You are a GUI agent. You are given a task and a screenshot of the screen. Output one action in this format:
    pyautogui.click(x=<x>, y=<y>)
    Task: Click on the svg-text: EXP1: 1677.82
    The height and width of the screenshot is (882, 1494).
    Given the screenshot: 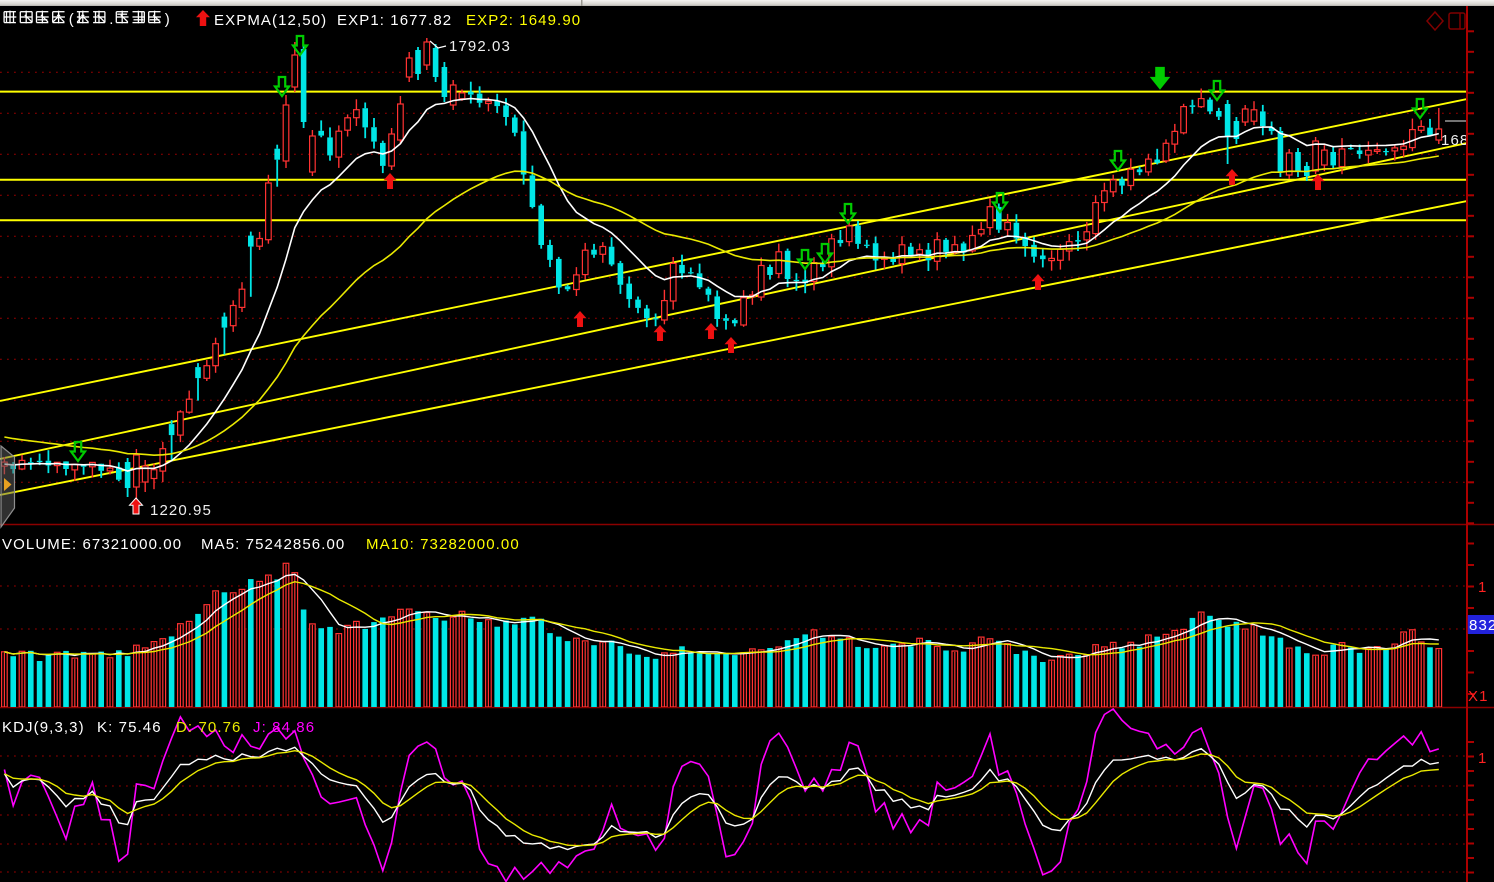 What is the action you would take?
    pyautogui.click(x=394, y=20)
    